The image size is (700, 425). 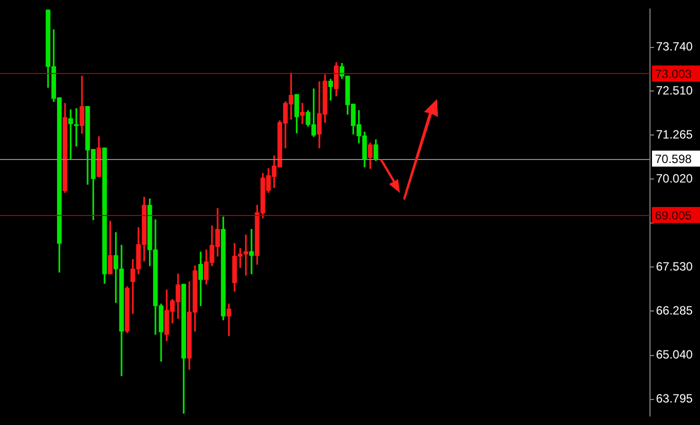 I want to click on ref-line-label: 69.005, so click(x=673, y=215).